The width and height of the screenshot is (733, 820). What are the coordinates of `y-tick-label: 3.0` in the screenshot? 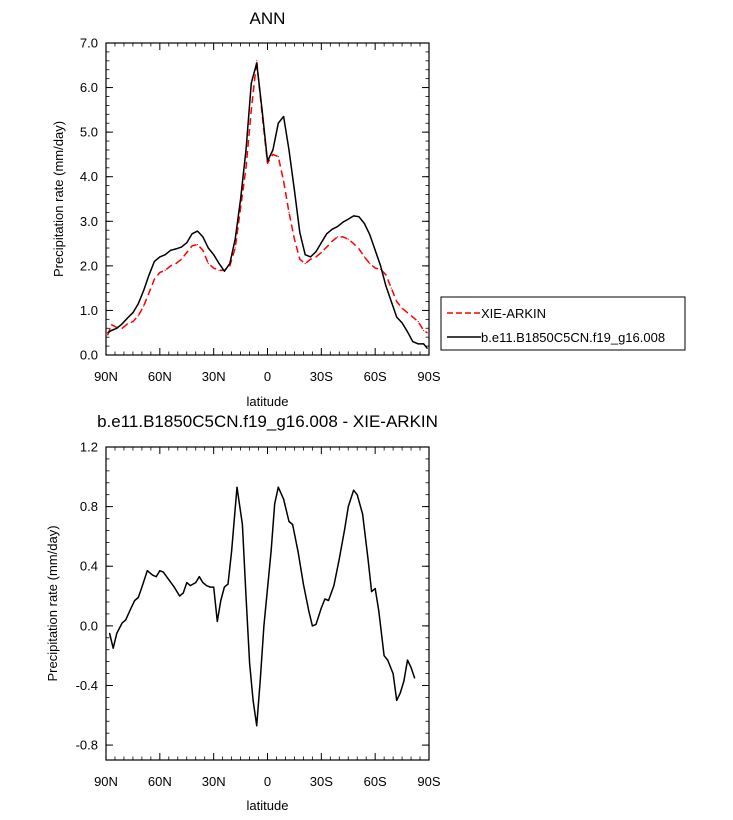 It's located at (89, 221).